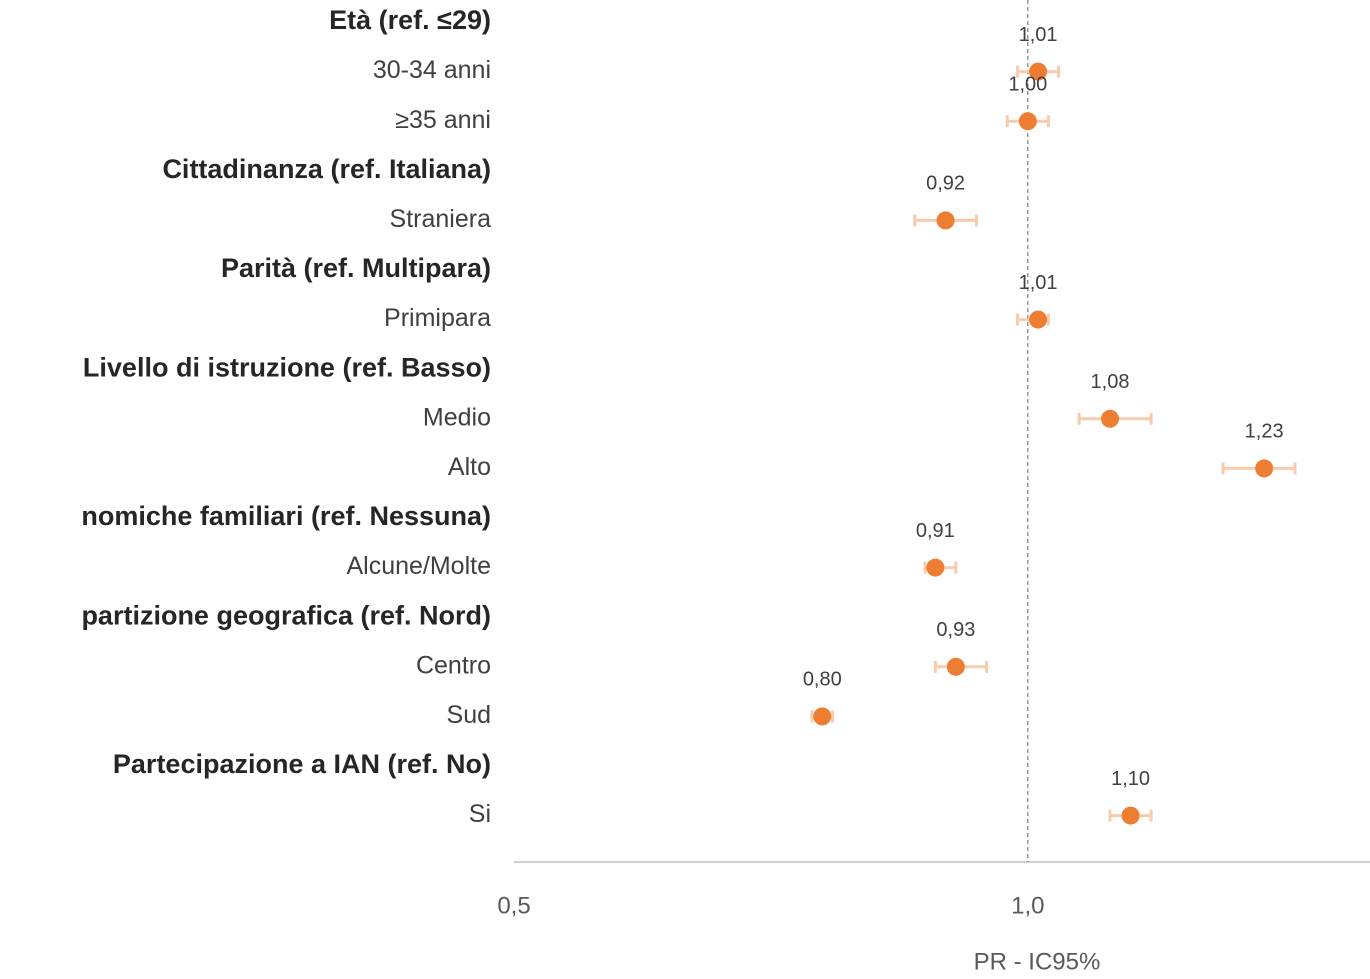 This screenshot has width=1370, height=979. I want to click on group-header: Partecipazione a IAN (ref. No), so click(302, 764).